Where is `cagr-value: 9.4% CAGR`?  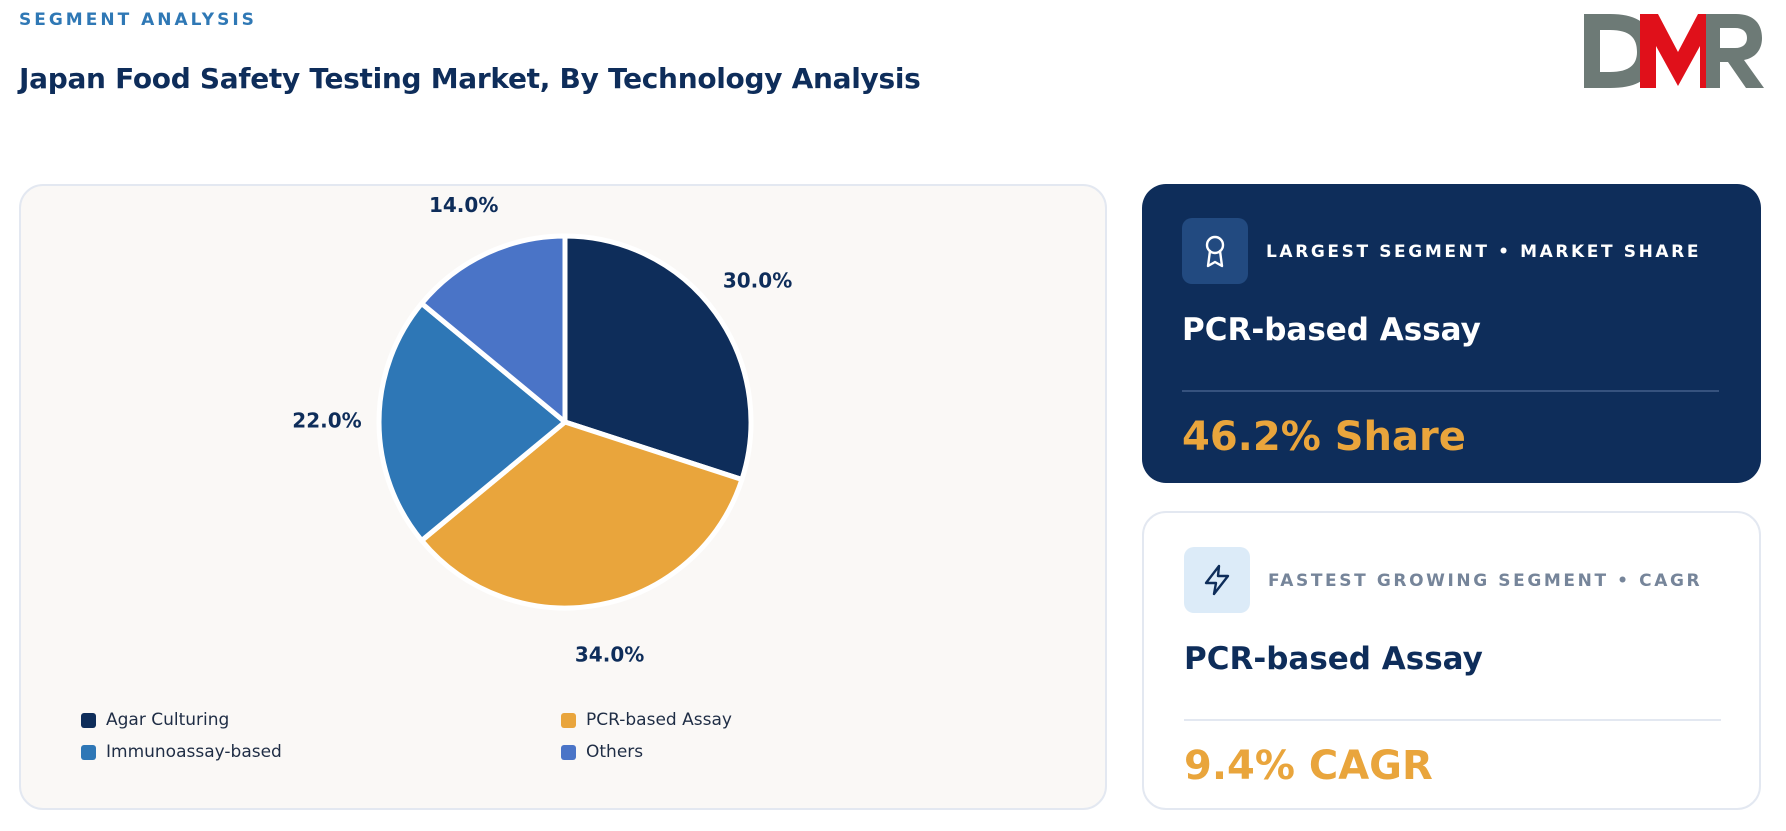 cagr-value: 9.4% CAGR is located at coordinates (1308, 766).